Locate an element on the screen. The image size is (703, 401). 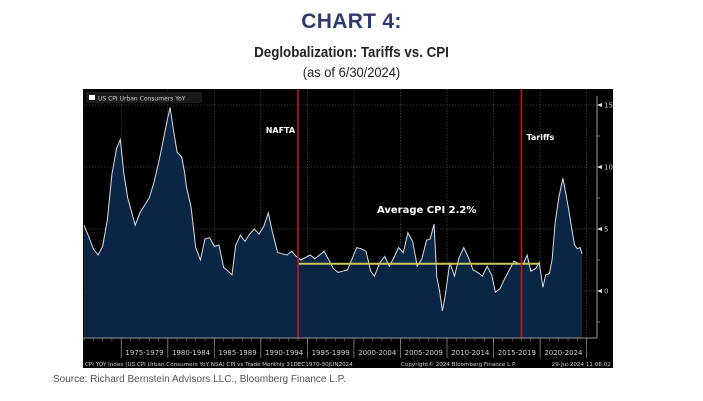
x-tick-label: 2000-2004 is located at coordinates (377, 353).